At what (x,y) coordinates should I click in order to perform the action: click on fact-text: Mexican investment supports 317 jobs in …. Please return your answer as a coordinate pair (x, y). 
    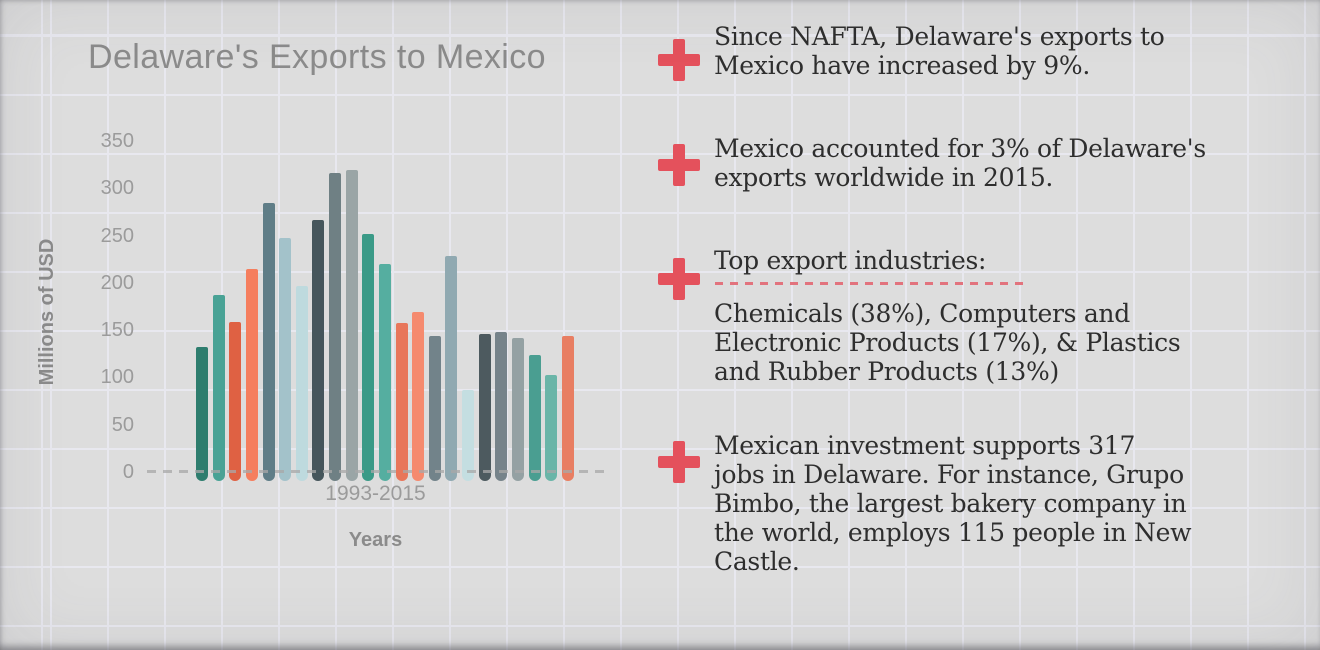
    Looking at the image, I should click on (953, 503).